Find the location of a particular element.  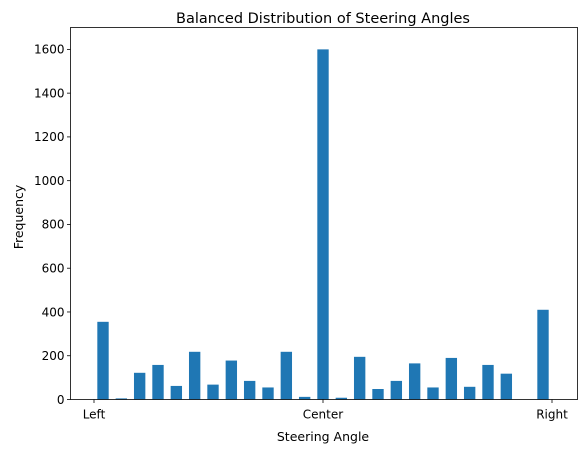

y-axis-label: Frequency is located at coordinates (18, 216).